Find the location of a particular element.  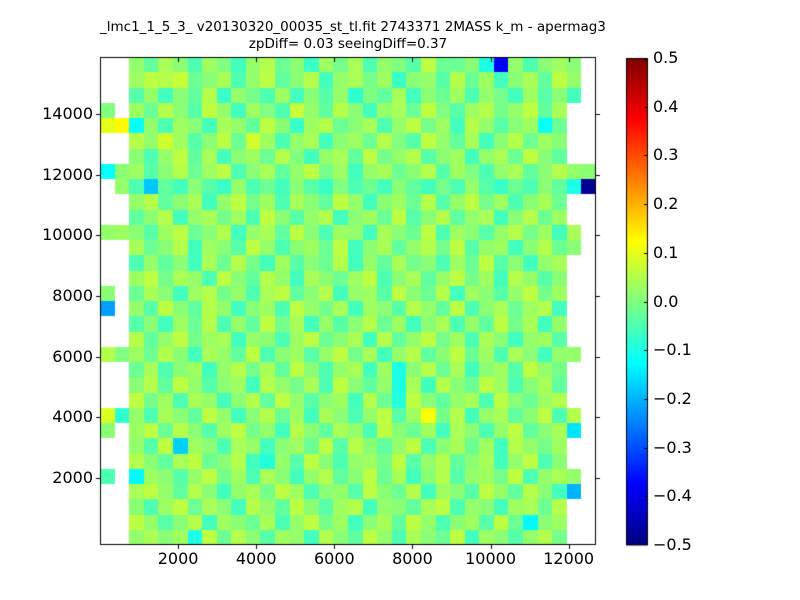

y-tick-label: 4000 is located at coordinates (72, 417).